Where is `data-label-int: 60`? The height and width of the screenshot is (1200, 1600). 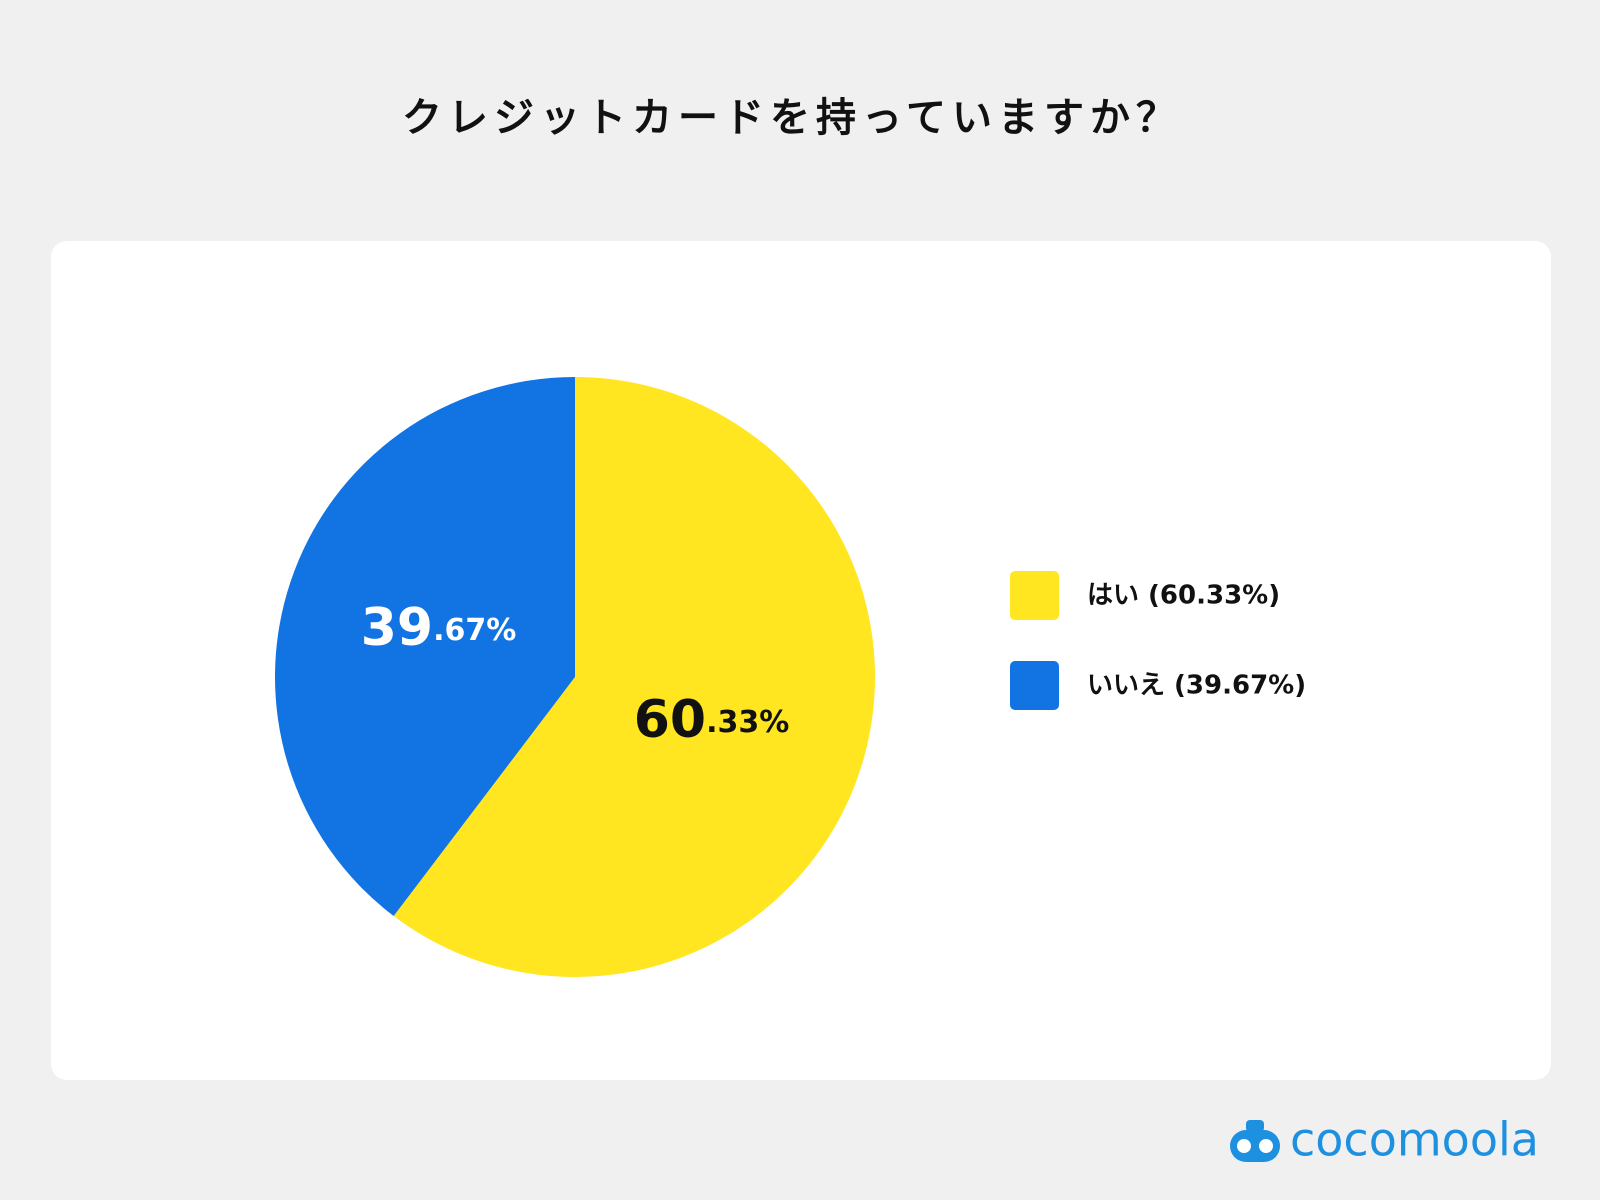 data-label-int: 60 is located at coordinates (670, 720).